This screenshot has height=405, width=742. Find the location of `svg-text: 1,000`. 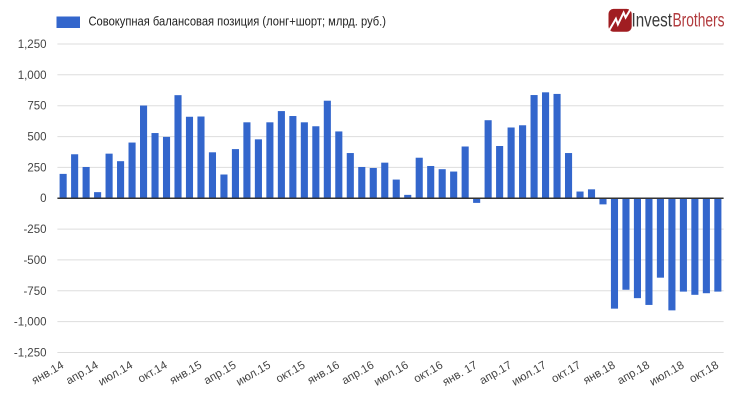

svg-text: 1,000 is located at coordinates (32, 76).